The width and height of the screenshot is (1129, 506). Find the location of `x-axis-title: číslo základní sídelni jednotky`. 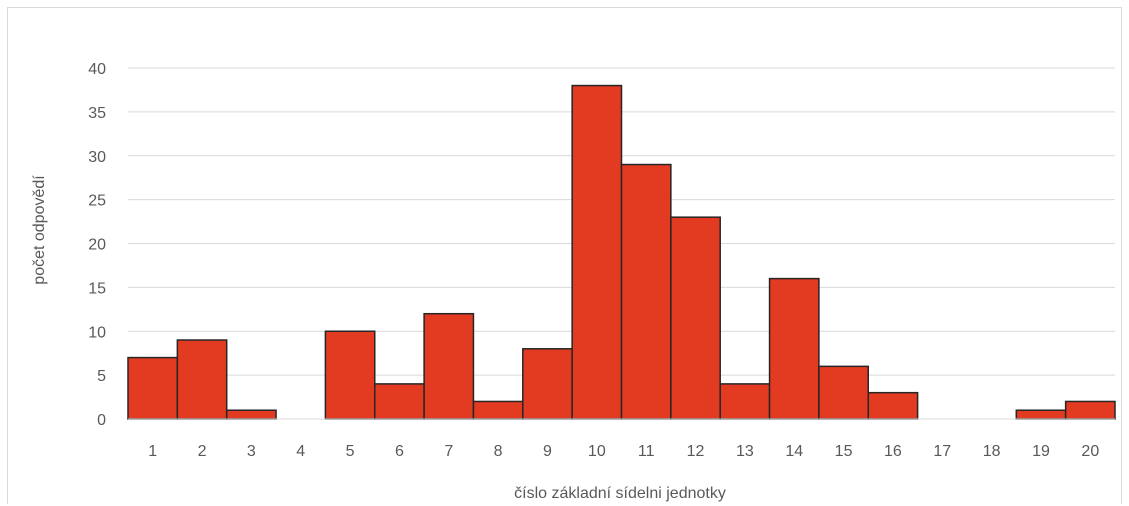

x-axis-title: číslo základní sídelni jednotky is located at coordinates (620, 493).